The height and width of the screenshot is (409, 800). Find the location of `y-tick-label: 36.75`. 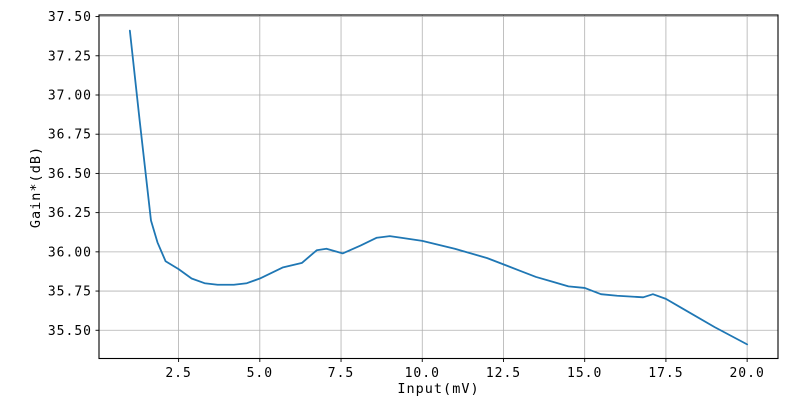

y-tick-label: 36.75 is located at coordinates (70, 135).